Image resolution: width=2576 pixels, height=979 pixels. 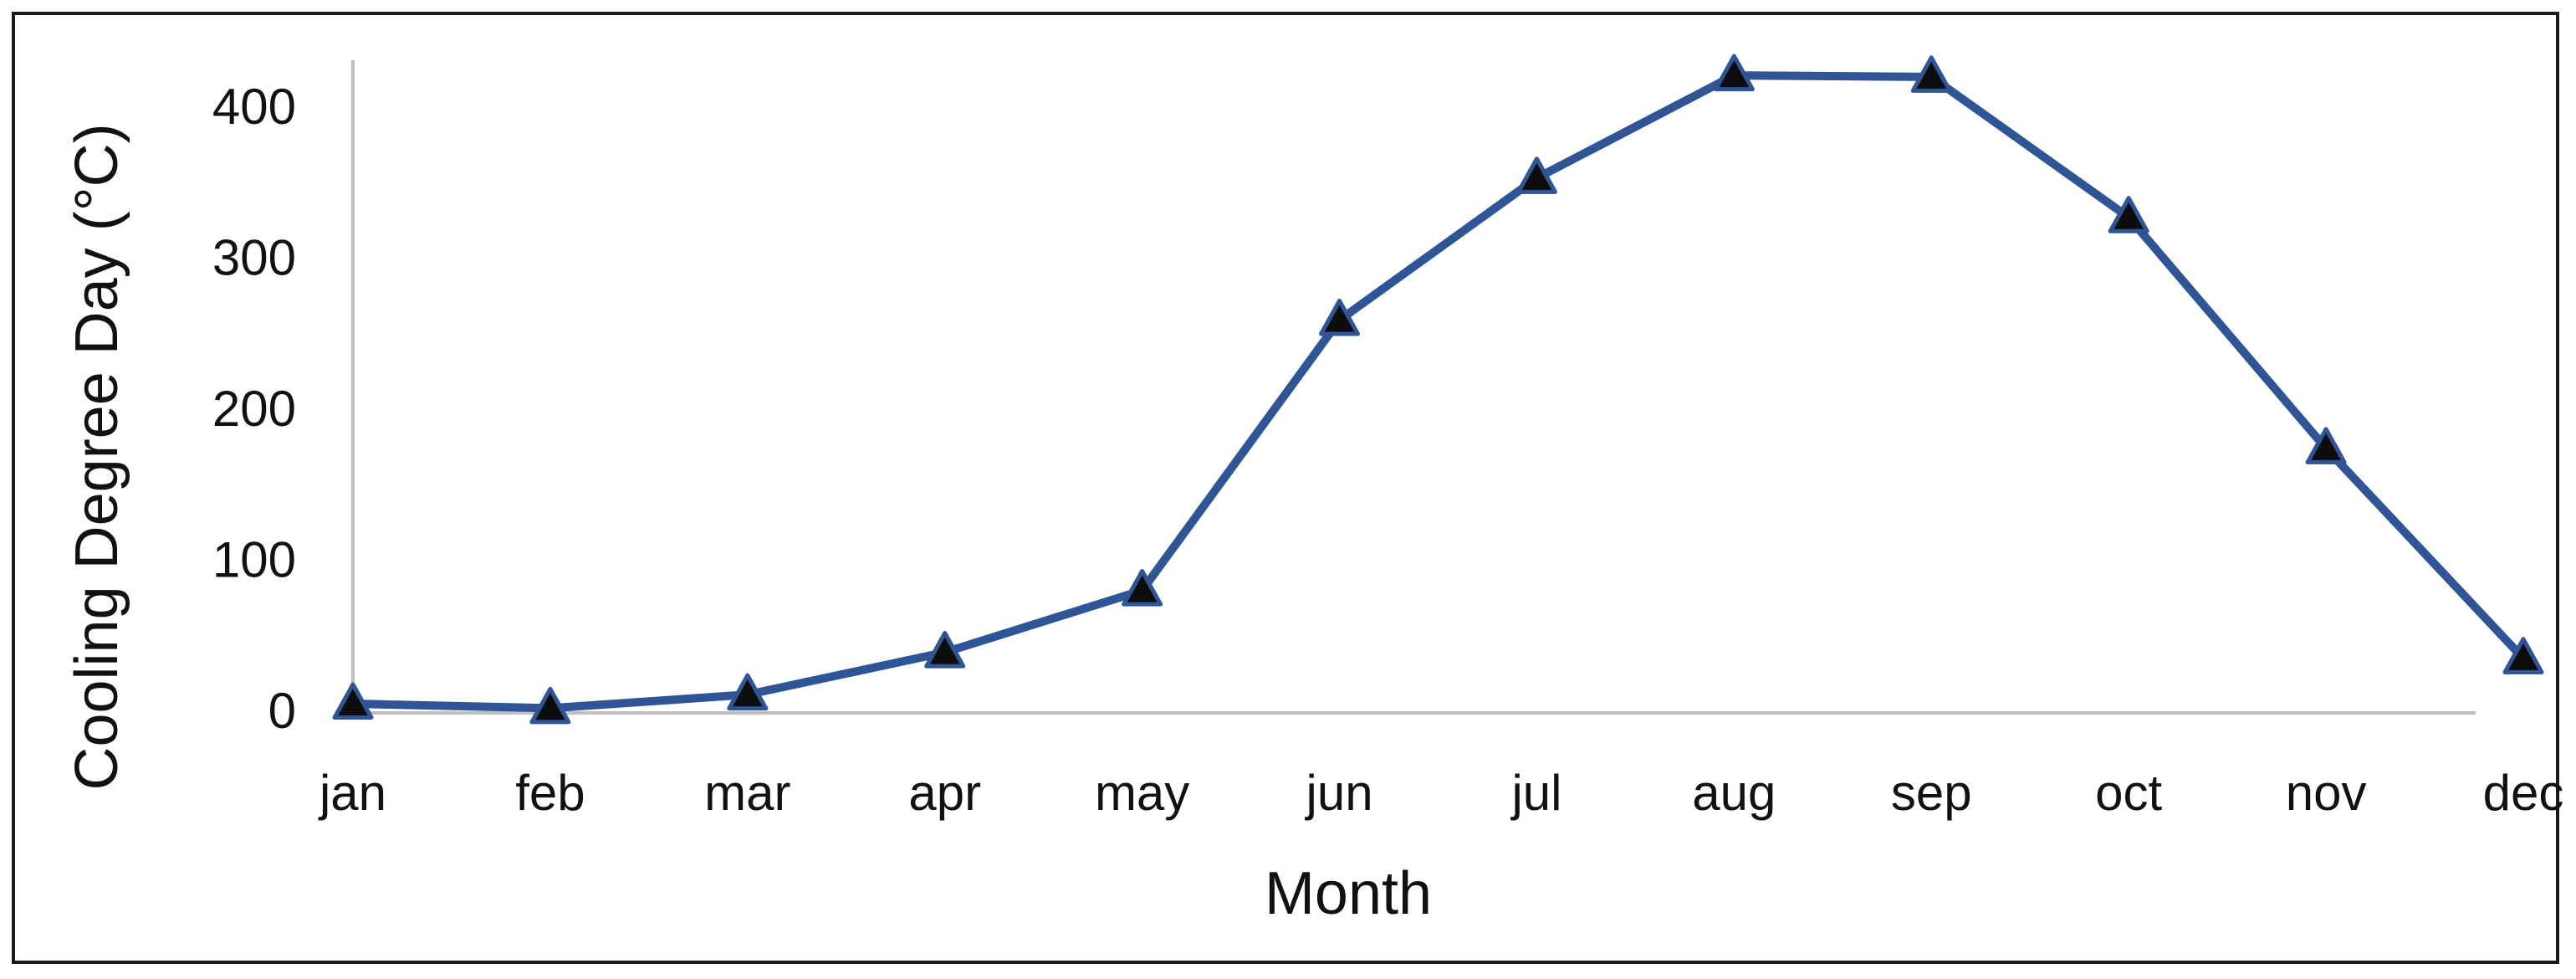 I want to click on x-tick-label-oct: oct, so click(x=2128, y=793).